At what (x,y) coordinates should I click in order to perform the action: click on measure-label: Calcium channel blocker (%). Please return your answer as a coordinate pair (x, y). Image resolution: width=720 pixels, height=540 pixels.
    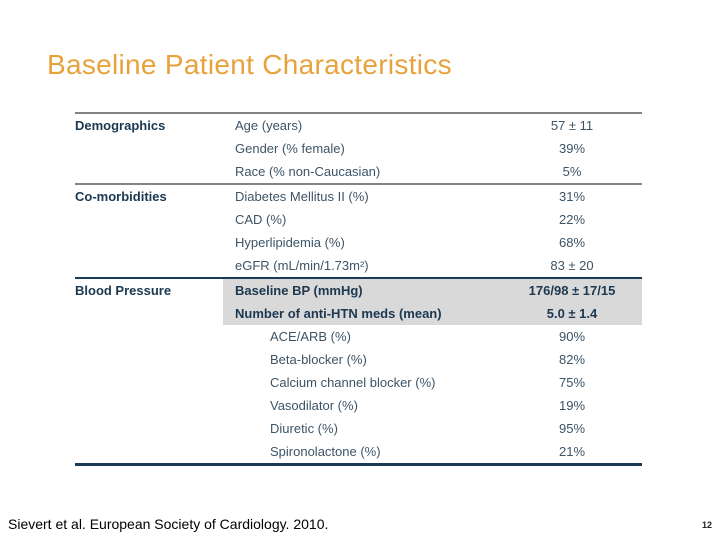
    Looking at the image, I should click on (353, 382).